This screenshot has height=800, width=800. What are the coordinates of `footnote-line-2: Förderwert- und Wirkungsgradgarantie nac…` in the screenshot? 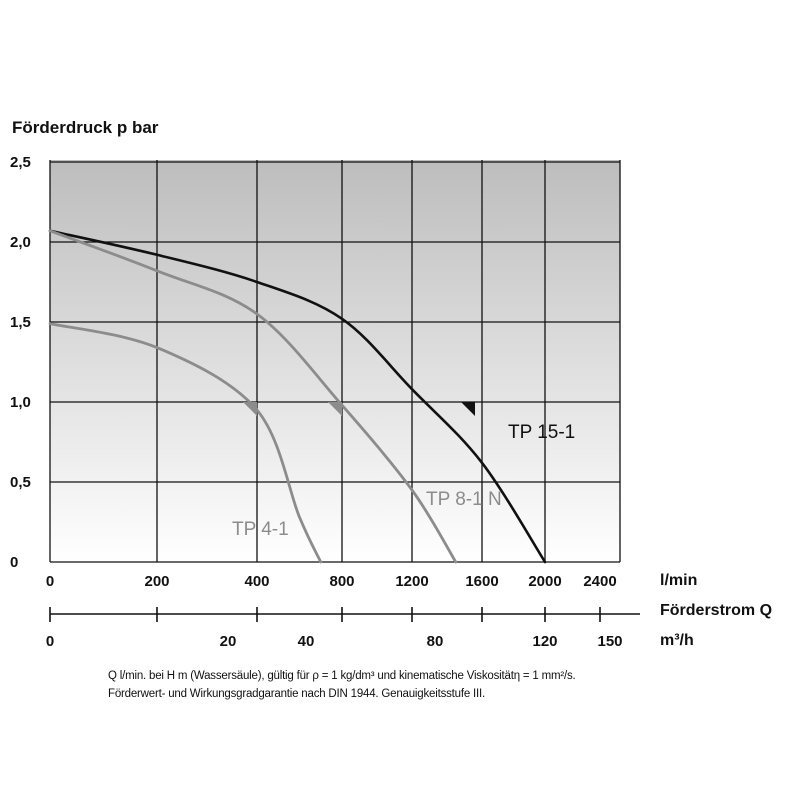 It's located at (297, 694).